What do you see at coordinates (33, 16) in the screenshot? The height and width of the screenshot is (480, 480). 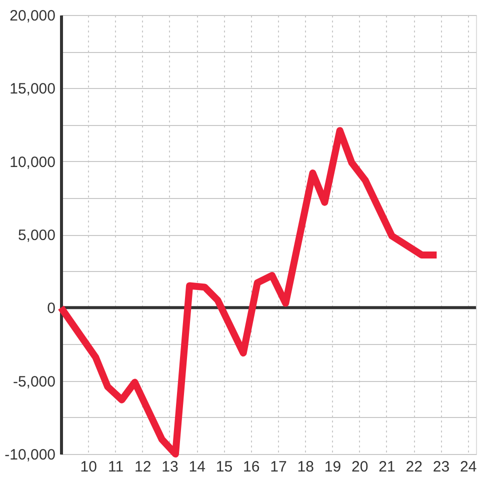 I see `y-tick-label: 20,000` at bounding box center [33, 16].